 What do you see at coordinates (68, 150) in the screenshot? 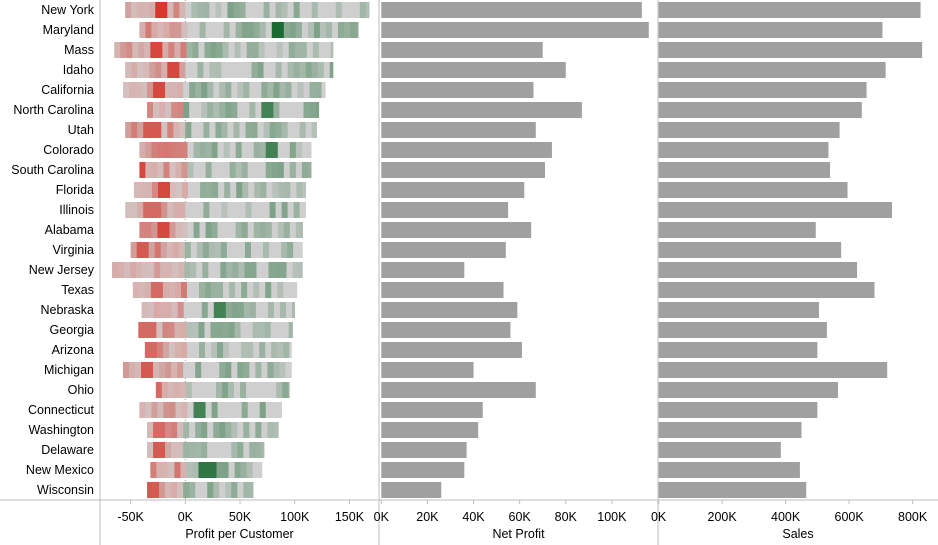
I see `row-label-colorado: Colorado` at bounding box center [68, 150].